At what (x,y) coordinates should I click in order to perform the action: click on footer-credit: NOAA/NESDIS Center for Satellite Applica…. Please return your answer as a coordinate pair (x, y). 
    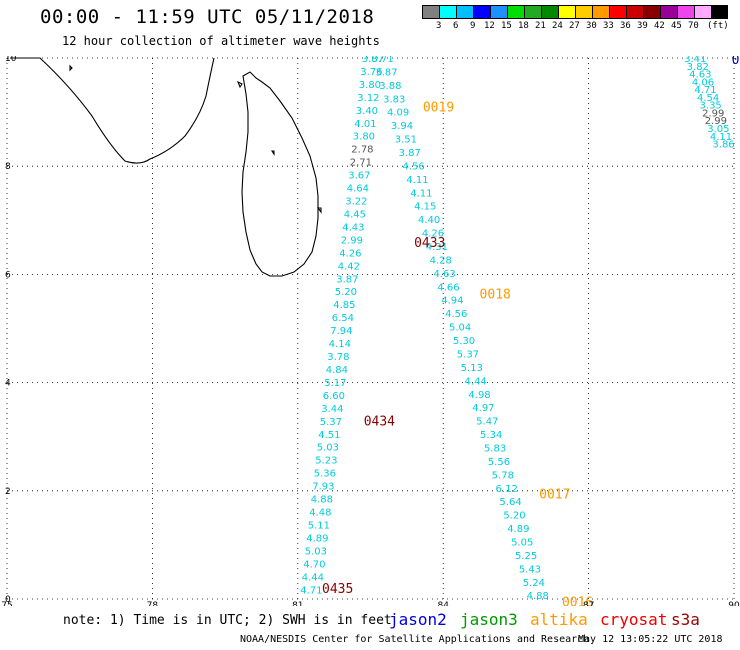
    Looking at the image, I should click on (415, 639).